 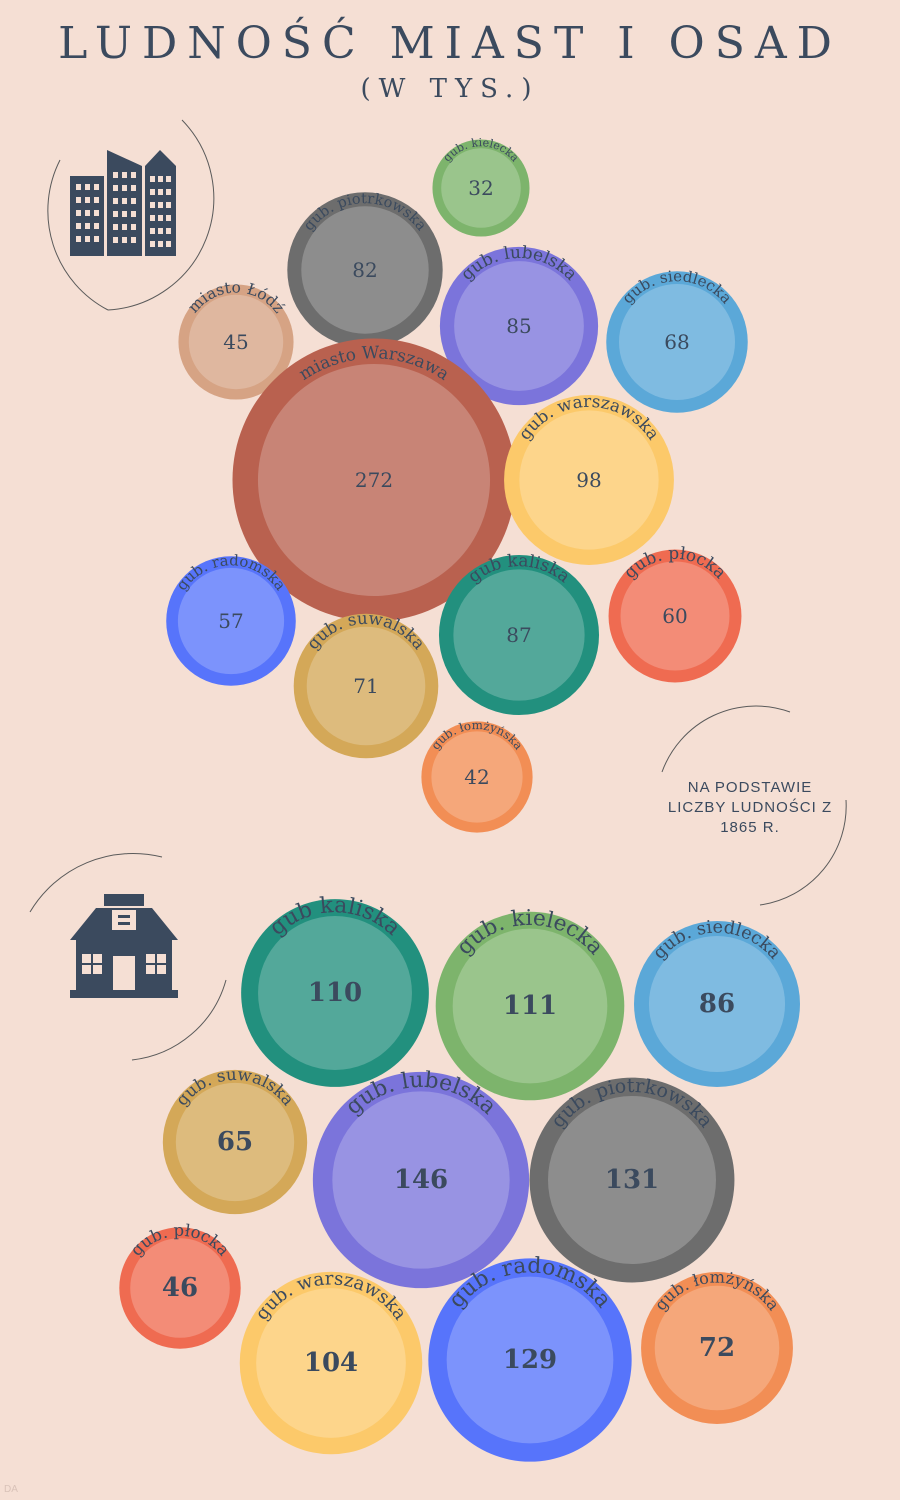 I want to click on decorative-arc-top, so click(x=161, y=215).